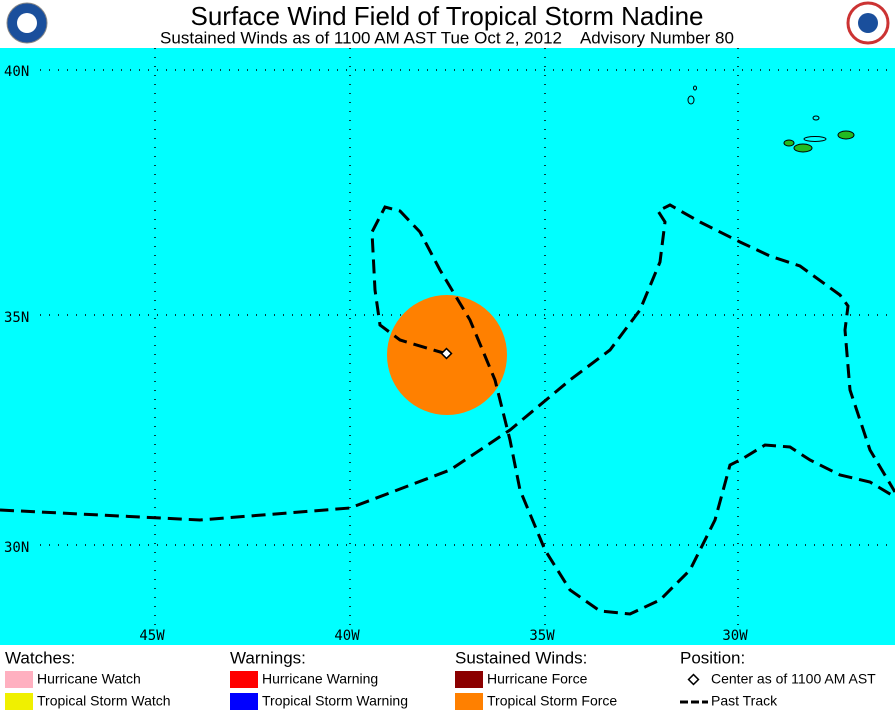 The image size is (895, 716). Describe the element at coordinates (735, 636) in the screenshot. I see `lon-label: 30W` at that location.